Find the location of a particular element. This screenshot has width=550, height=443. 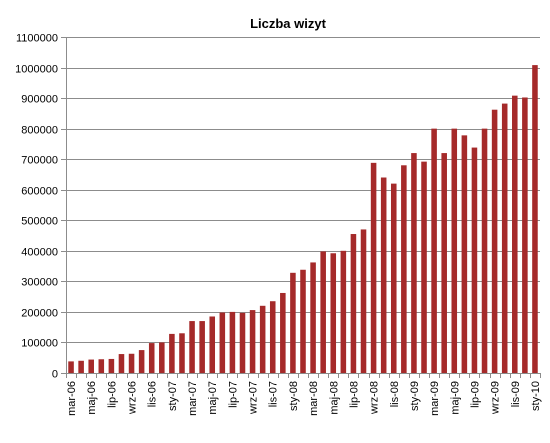

x-tick-label: mar-09 is located at coordinates (435, 398).